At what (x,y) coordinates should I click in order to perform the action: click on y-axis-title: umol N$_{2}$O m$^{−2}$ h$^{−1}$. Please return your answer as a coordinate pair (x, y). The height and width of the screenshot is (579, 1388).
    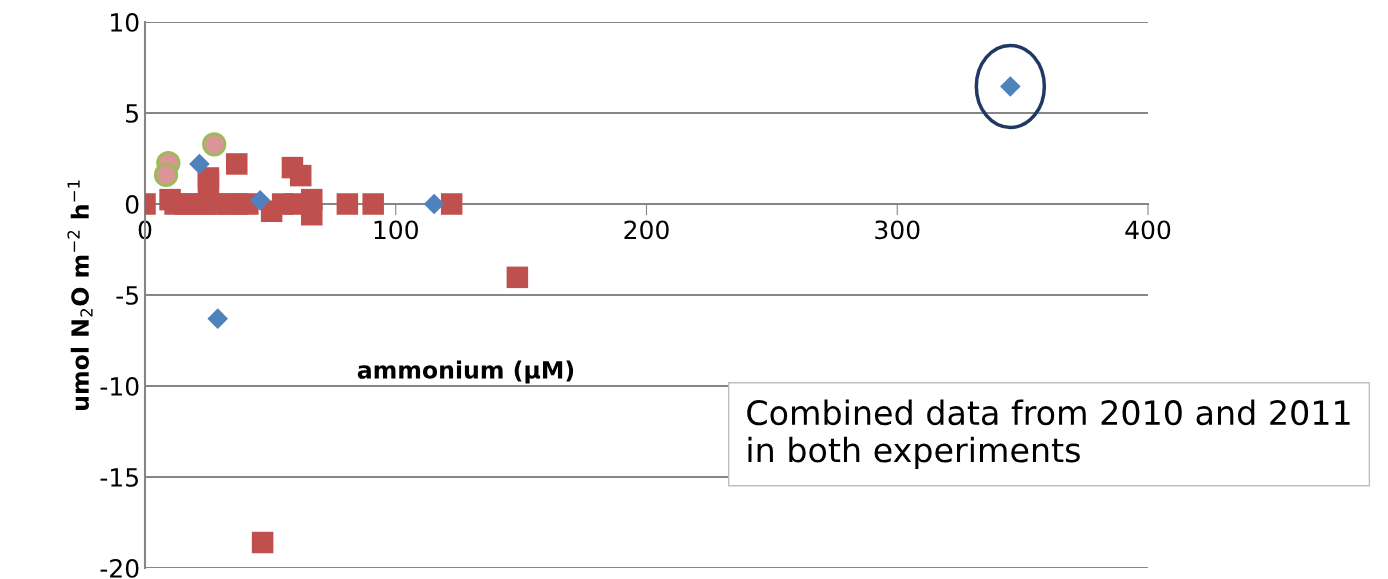
    Looking at the image, I should click on (80, 295).